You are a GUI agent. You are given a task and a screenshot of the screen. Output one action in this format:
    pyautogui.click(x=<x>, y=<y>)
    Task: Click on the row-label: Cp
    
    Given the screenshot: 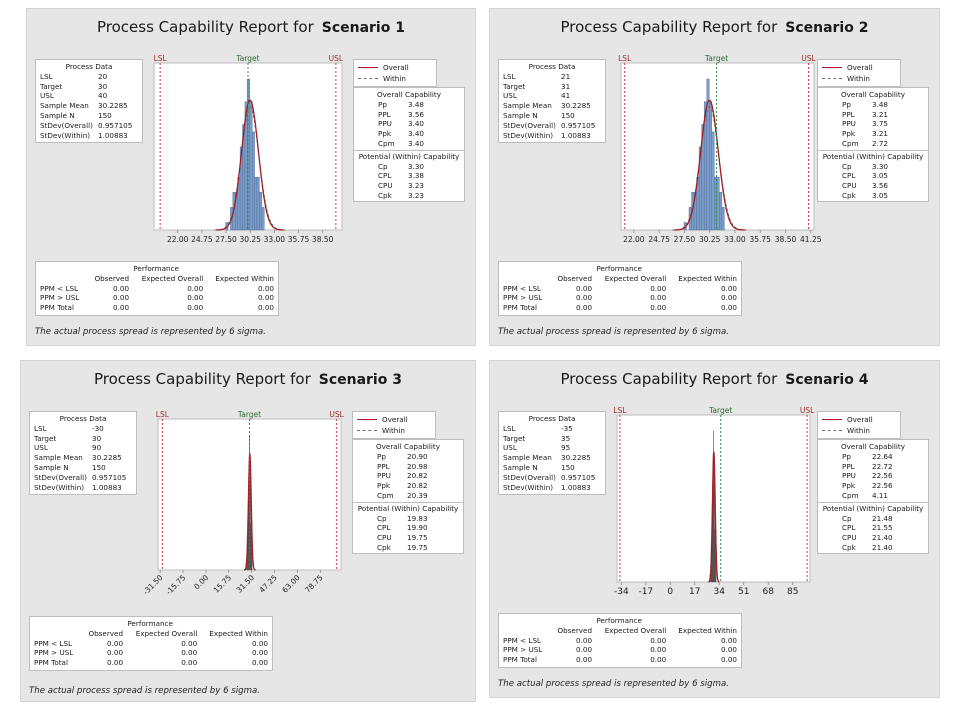 What is the action you would take?
    pyautogui.click(x=383, y=166)
    